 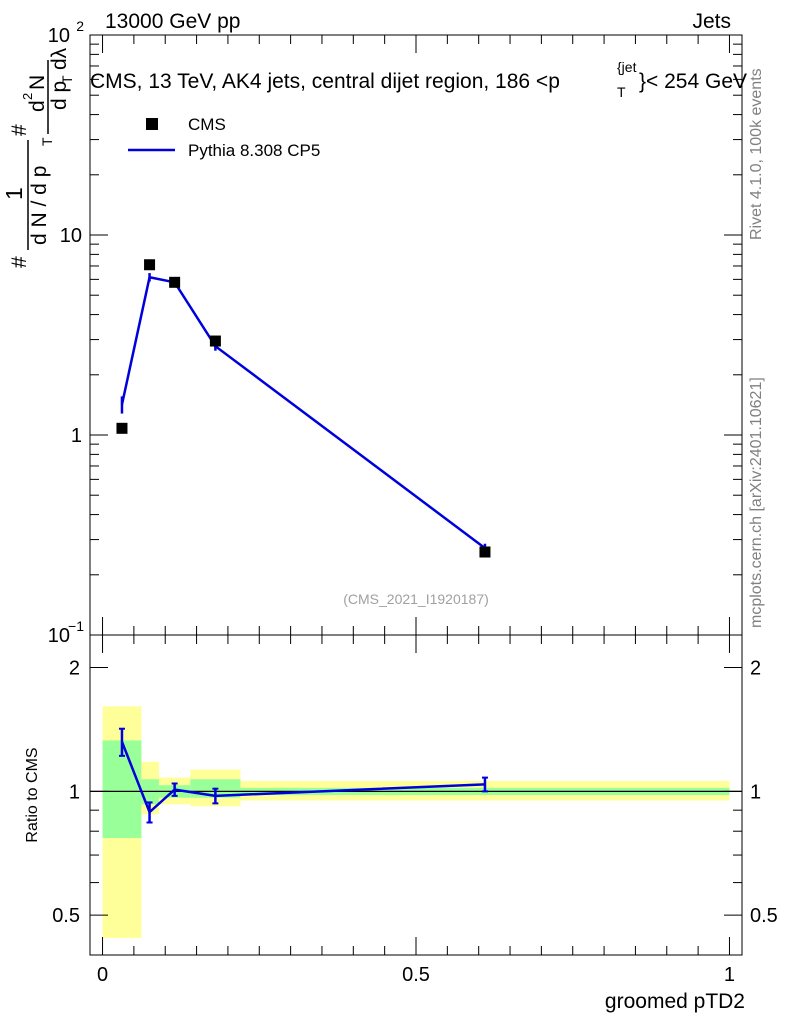 What do you see at coordinates (38, 157) in the screenshot?
I see `y-axis-label-main: # 1 d N / d p T # d p T d 2 N dλ` at bounding box center [38, 157].